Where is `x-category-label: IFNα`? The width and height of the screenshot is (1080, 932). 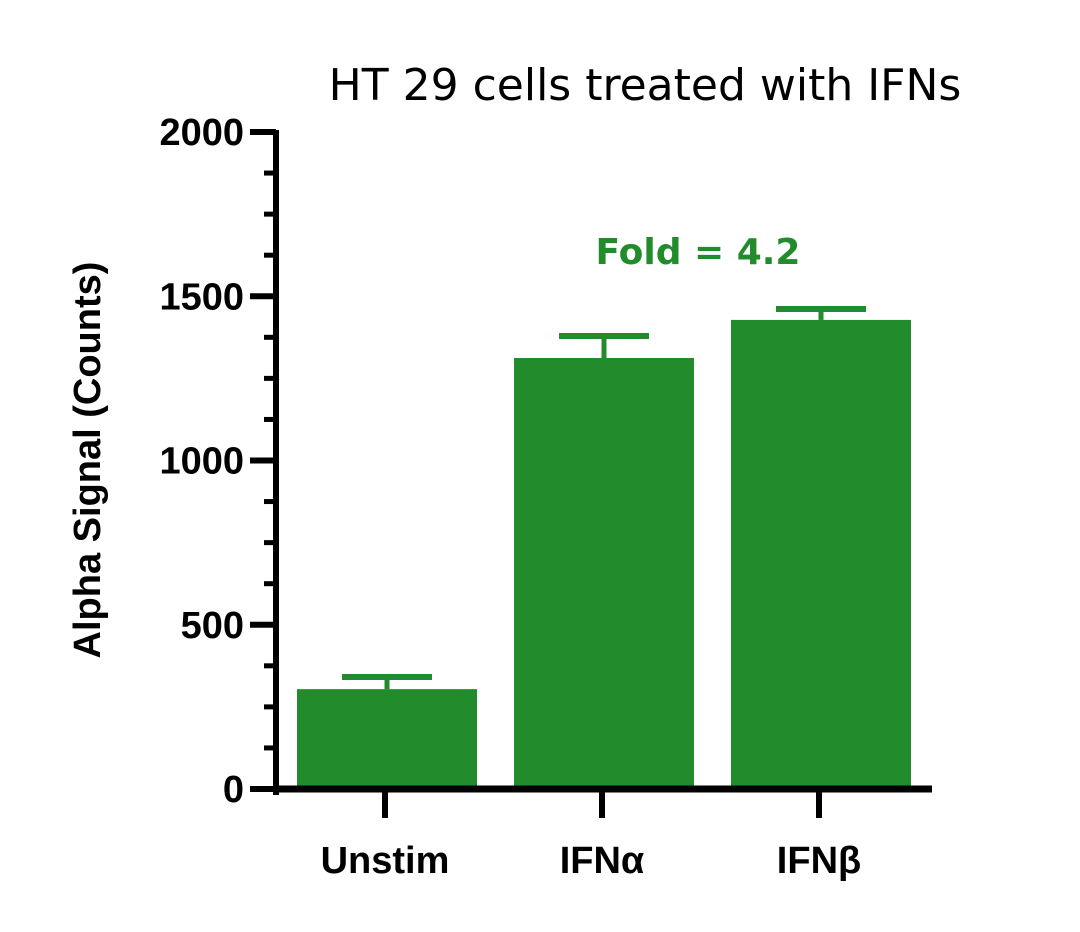
x-category-label: IFNα is located at coordinates (602, 861).